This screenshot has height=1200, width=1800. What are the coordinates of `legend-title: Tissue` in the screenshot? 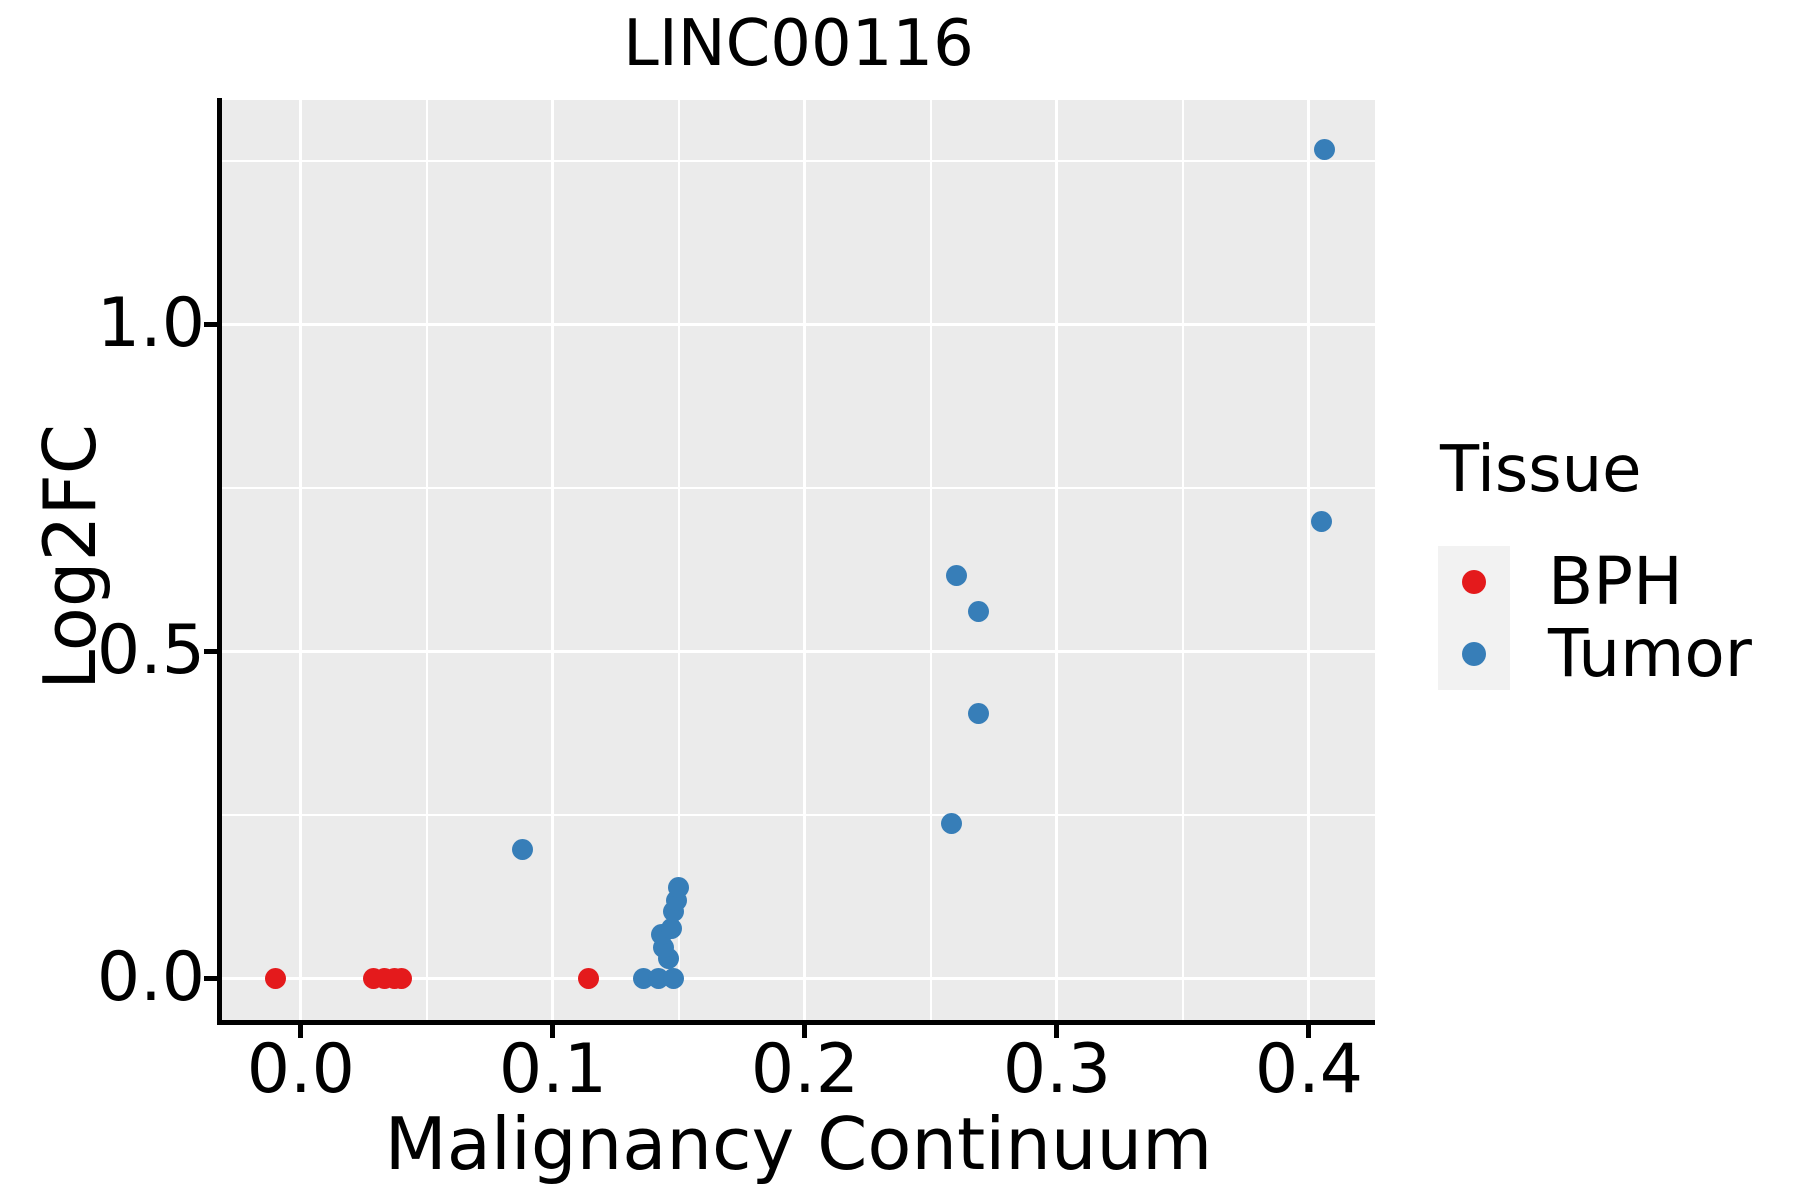 It's located at (1541, 470).